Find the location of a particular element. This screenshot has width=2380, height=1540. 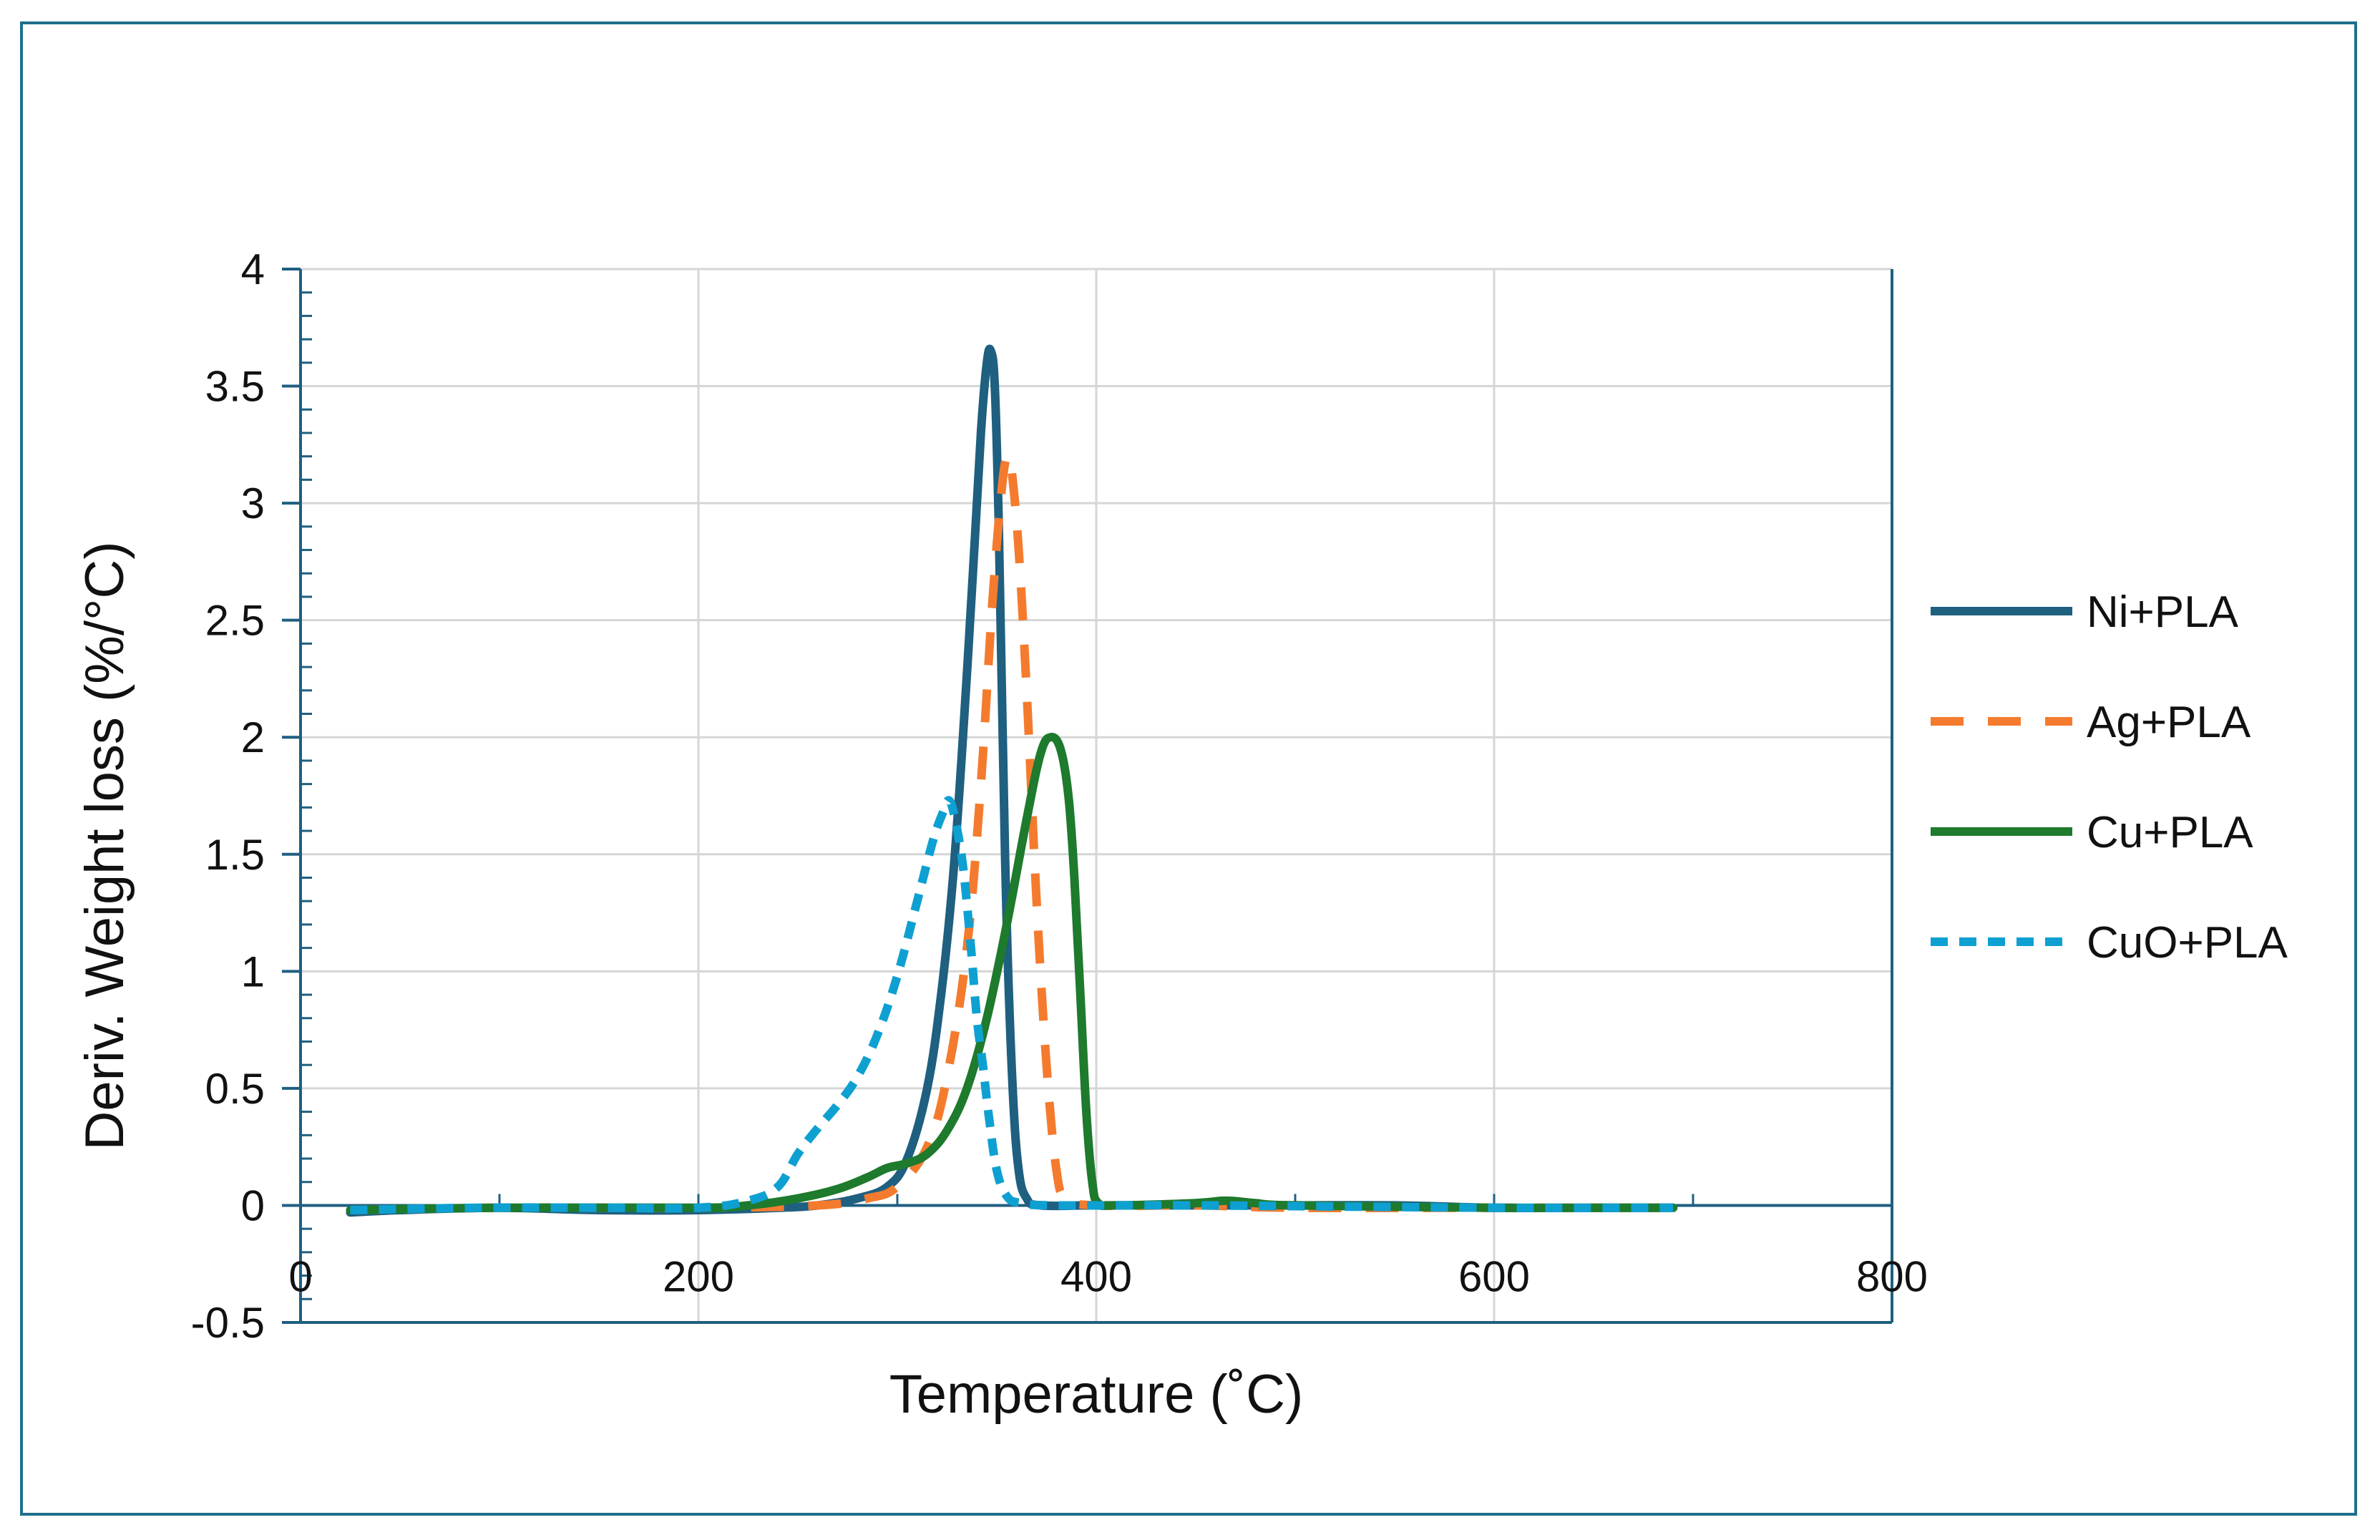

x-tick-label: 800 is located at coordinates (1892, 1276).